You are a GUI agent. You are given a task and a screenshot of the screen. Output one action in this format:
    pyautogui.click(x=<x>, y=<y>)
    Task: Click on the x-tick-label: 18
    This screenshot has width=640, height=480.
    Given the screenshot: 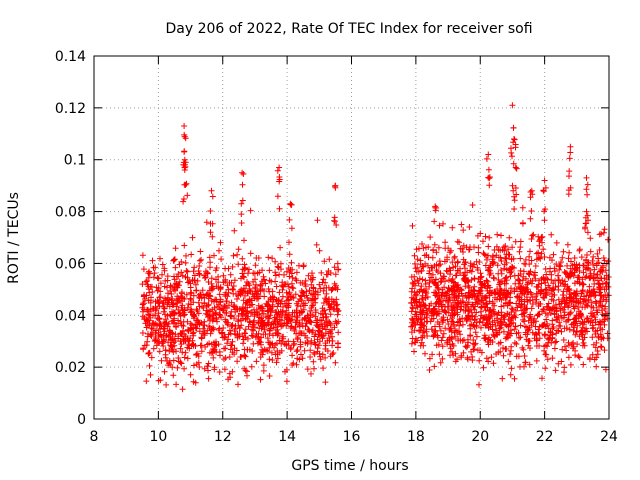 What is the action you would take?
    pyautogui.click(x=416, y=437)
    